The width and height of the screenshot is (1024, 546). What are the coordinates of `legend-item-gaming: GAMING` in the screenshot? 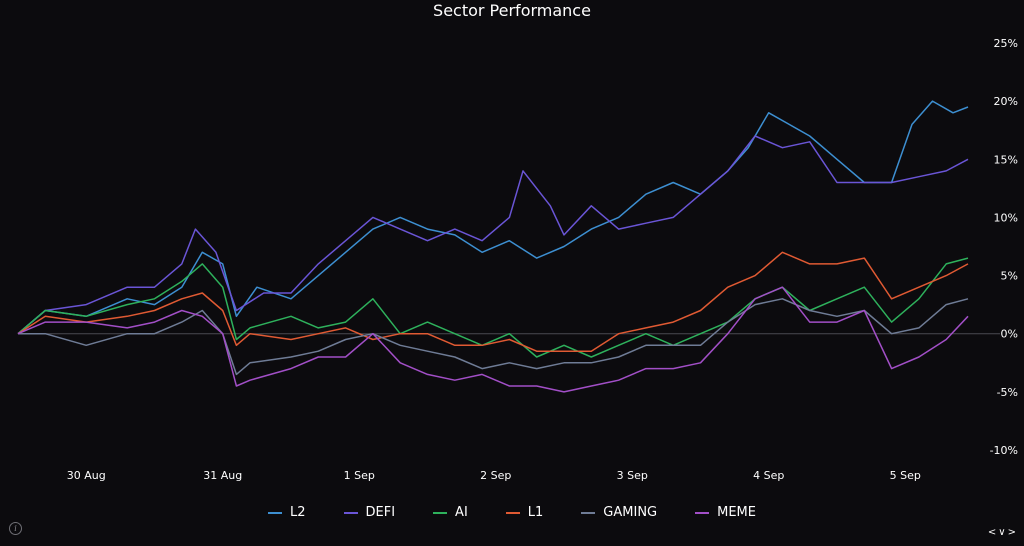 It's located at (619, 512).